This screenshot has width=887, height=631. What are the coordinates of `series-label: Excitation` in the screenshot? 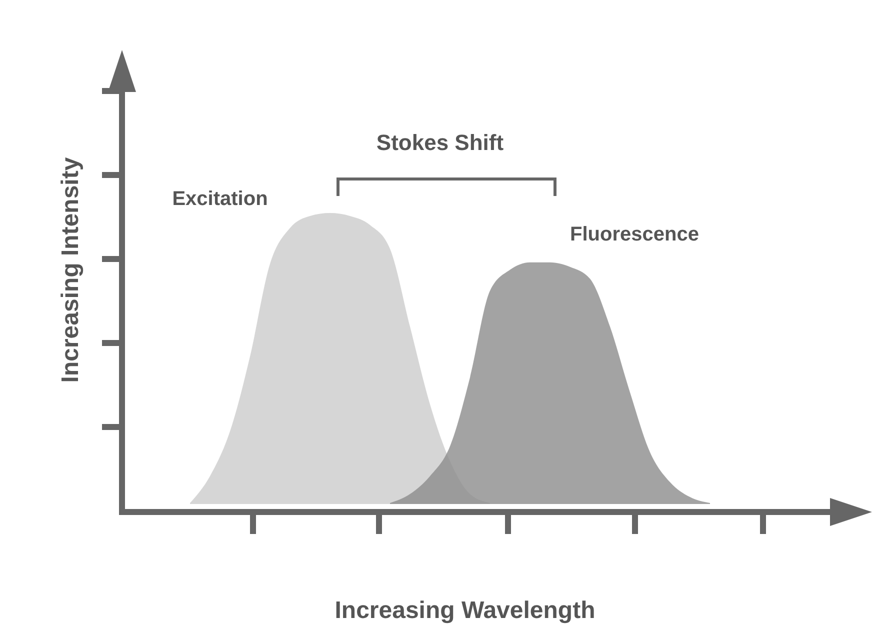 It's located at (220, 199).